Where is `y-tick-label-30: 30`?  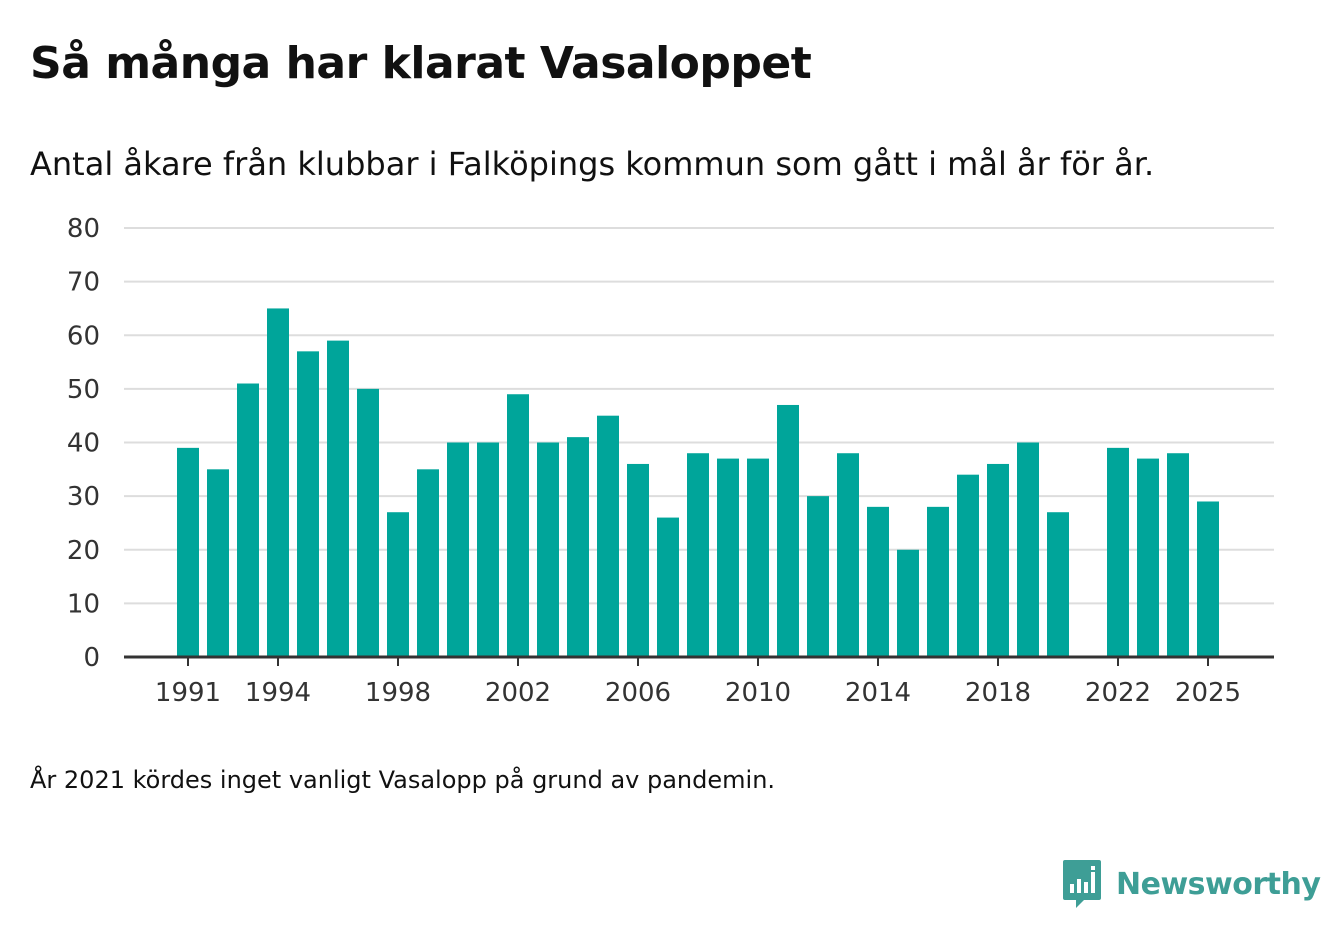 y-tick-label-30: 30 is located at coordinates (83, 497).